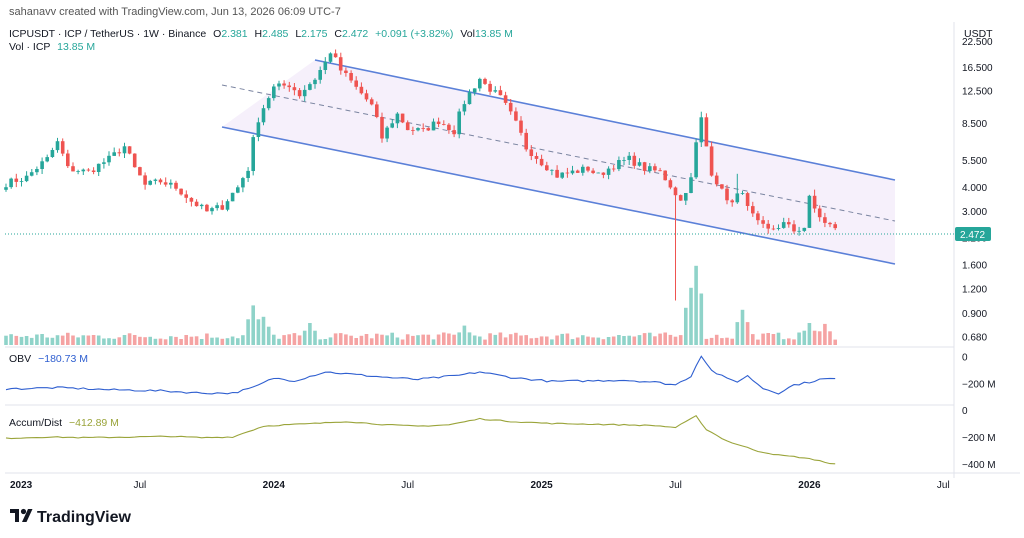 The width and height of the screenshot is (1024, 538). I want to click on volume-bars, so click(420, 305).